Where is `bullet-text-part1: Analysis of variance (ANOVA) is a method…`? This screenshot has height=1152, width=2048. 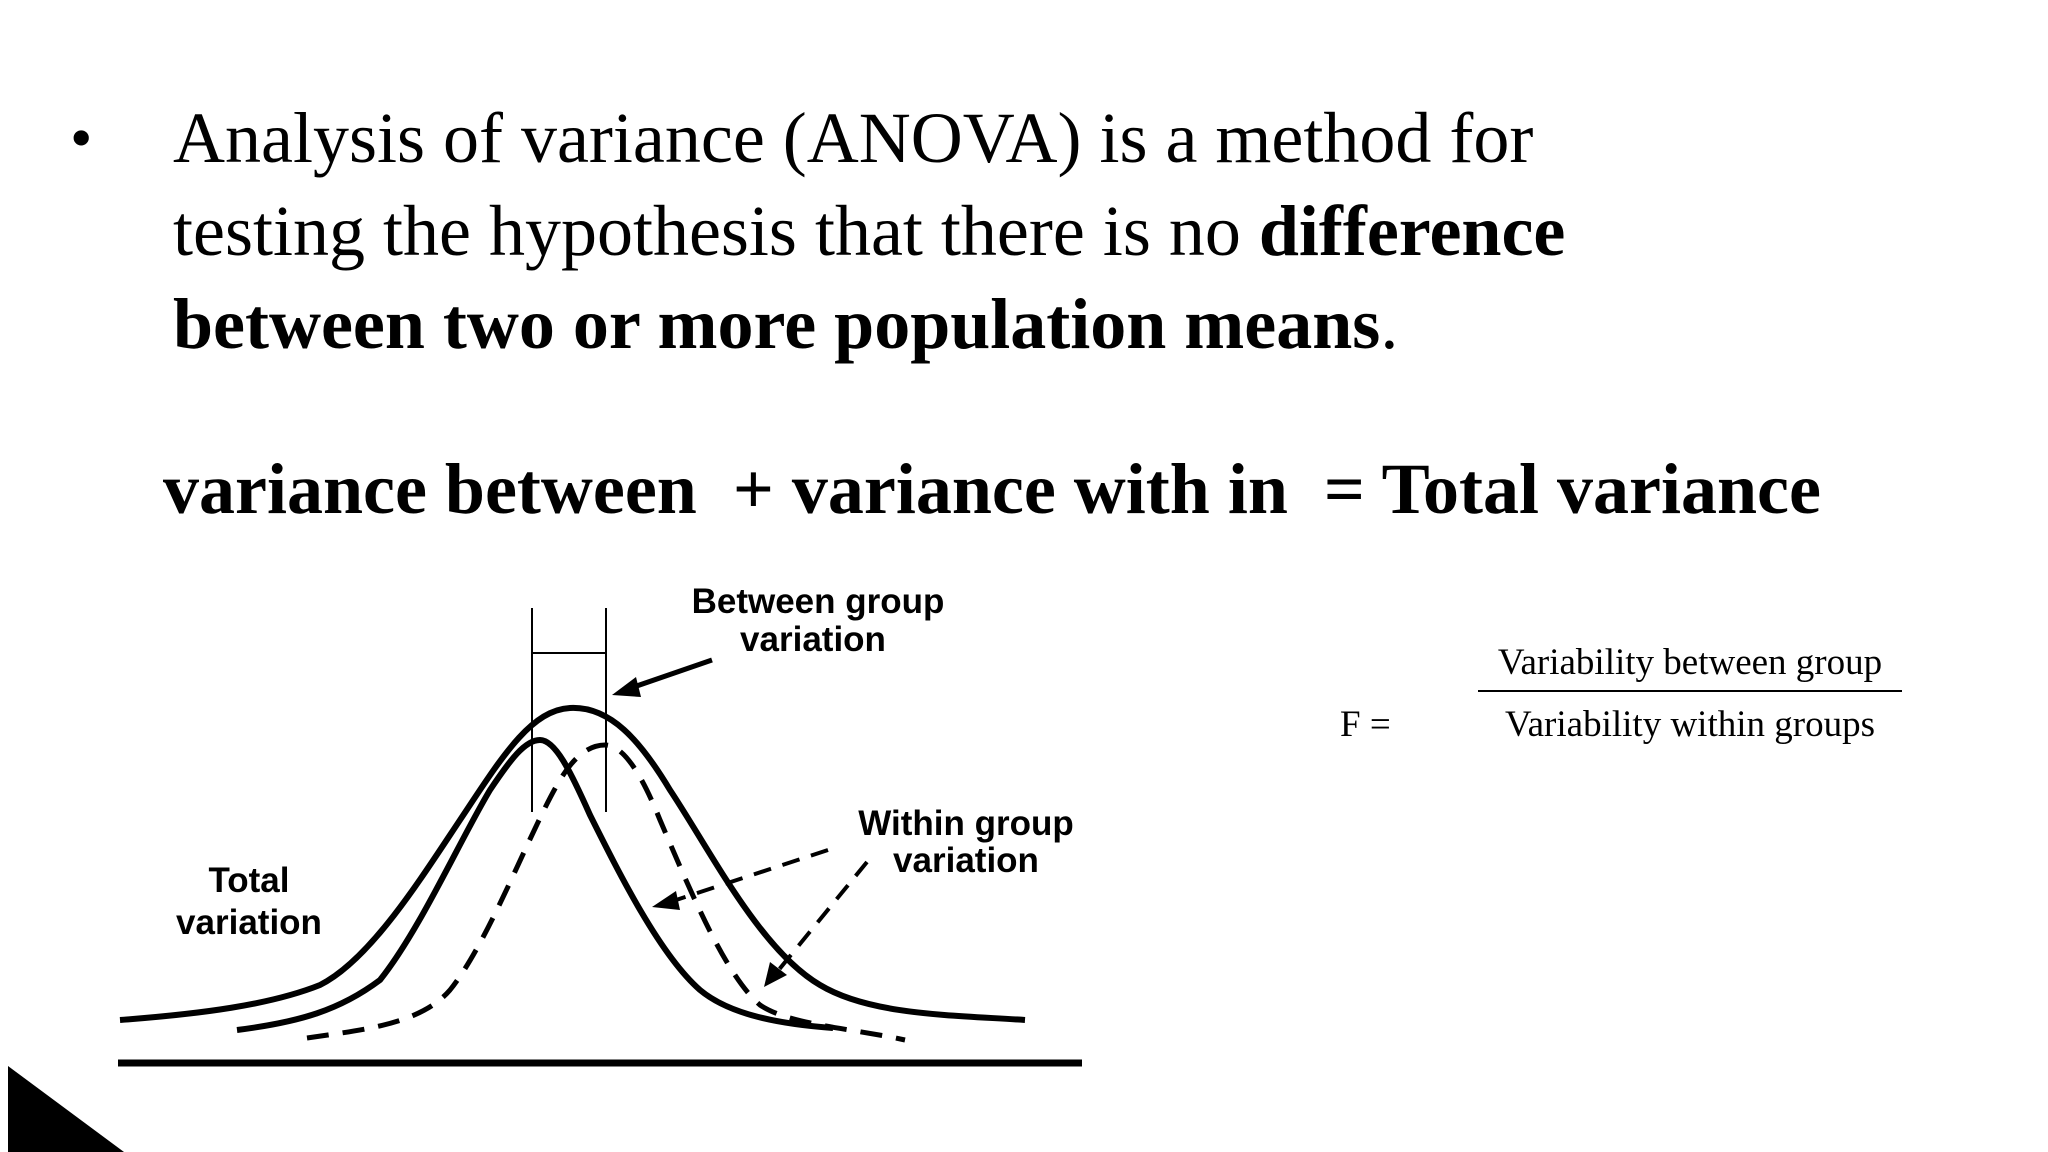 bullet-text-part1: Analysis of variance (ANOVA) is a method… is located at coordinates (853, 184).